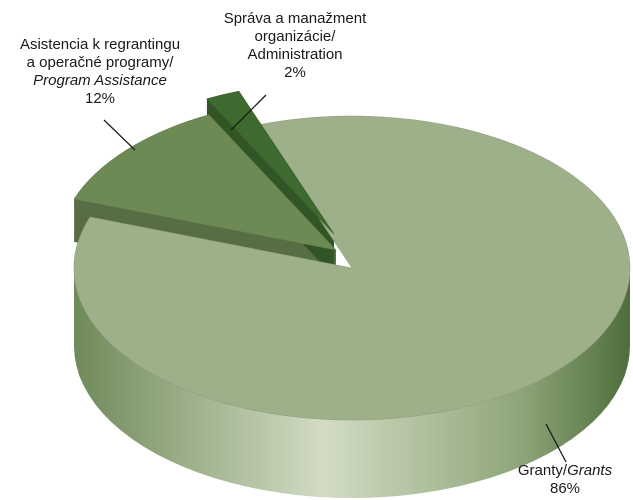 The image size is (633, 500). What do you see at coordinates (295, 18) in the screenshot?
I see `label-administration-sk-1: Správa a manažment` at bounding box center [295, 18].